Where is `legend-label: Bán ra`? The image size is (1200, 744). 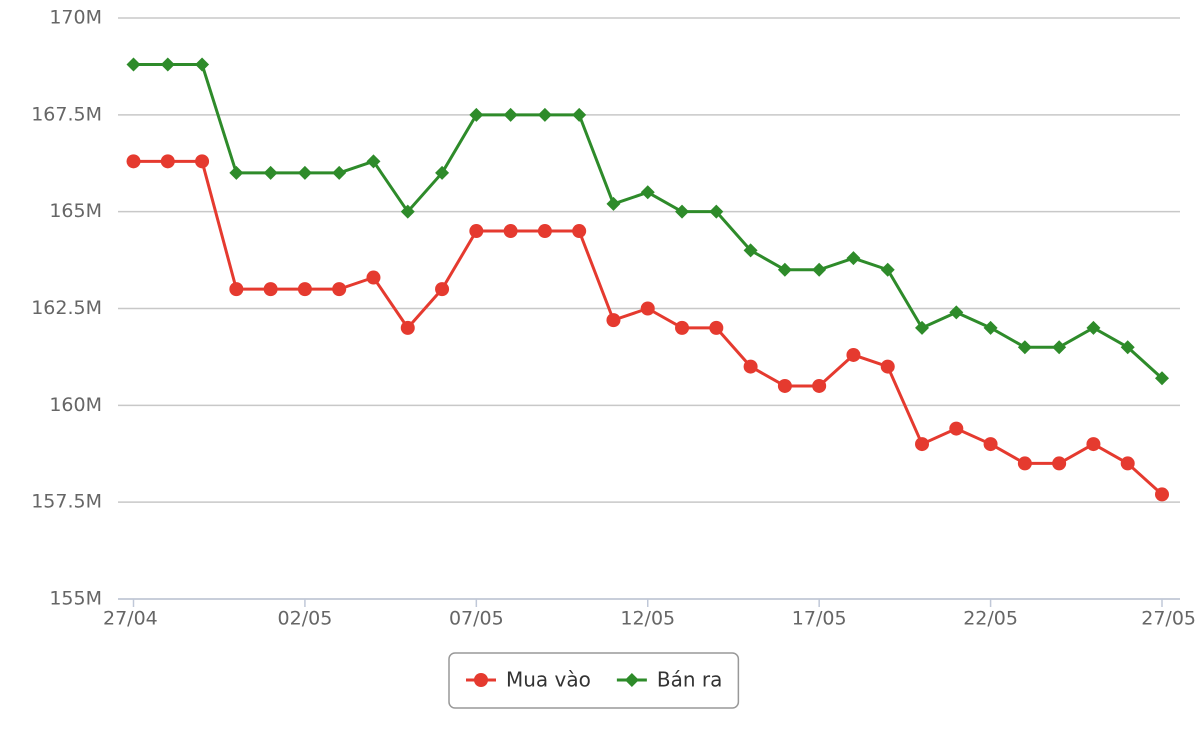
legend-label: Bán ra is located at coordinates (690, 680).